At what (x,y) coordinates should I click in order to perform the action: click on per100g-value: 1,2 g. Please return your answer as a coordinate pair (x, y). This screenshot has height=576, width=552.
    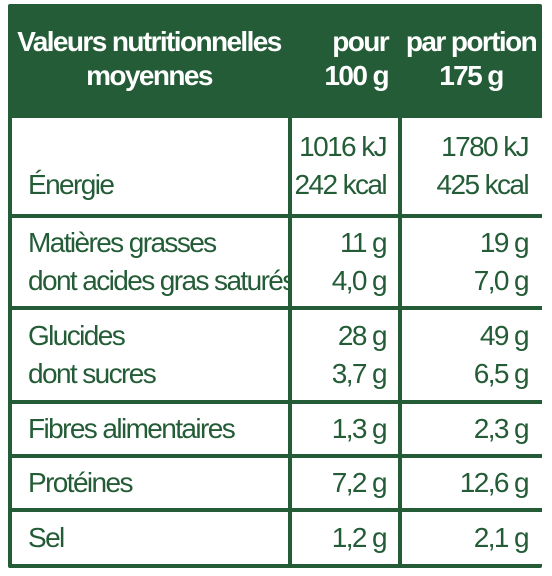
    Looking at the image, I should click on (359, 537).